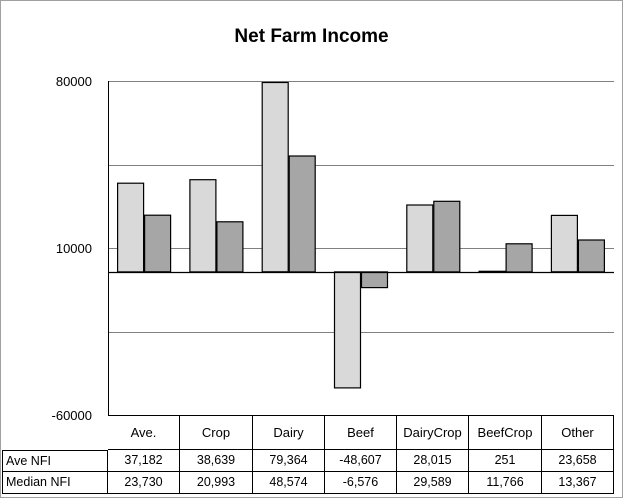 The image size is (623, 498). Describe the element at coordinates (144, 432) in the screenshot. I see `category-label-0: Ave.` at that location.